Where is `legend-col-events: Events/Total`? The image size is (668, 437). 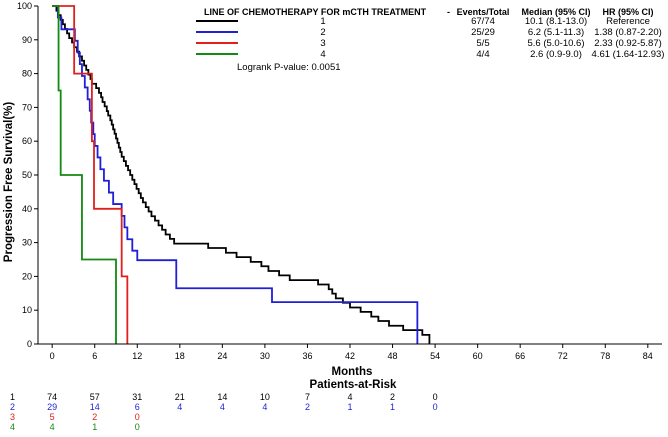 legend-col-events: Events/Total is located at coordinates (483, 12).